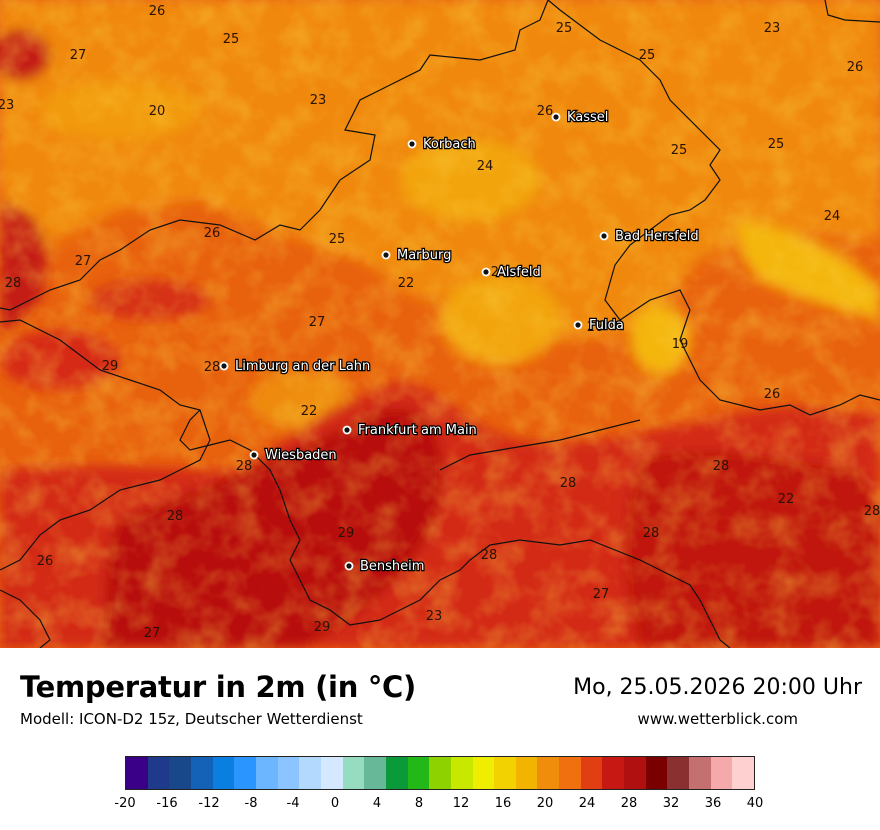  What do you see at coordinates (377, 803) in the screenshot?
I see `color-scale-tick: 4` at bounding box center [377, 803].